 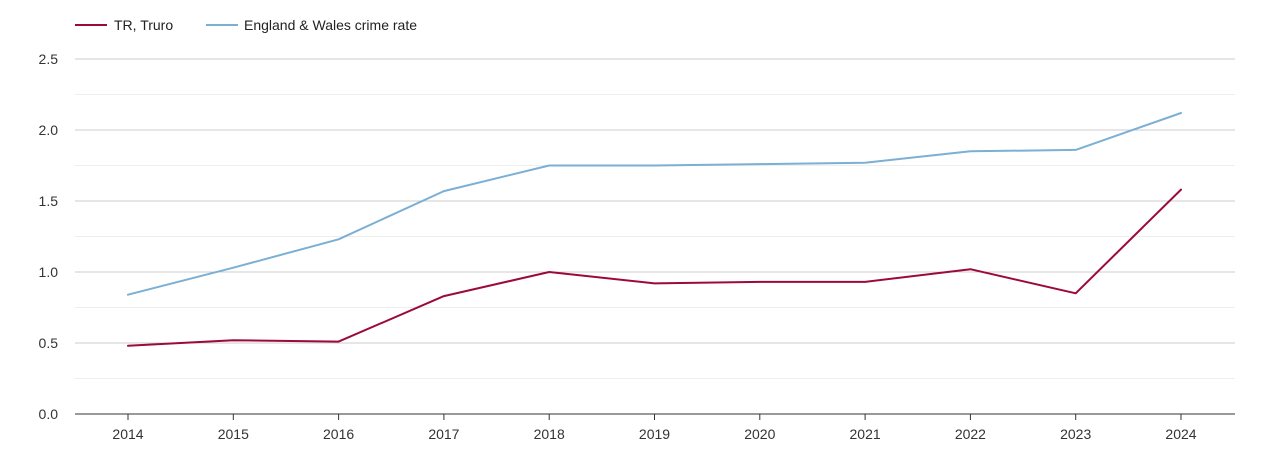 What do you see at coordinates (330, 25) in the screenshot?
I see `legend-label-england-wales: England & Wales crime rate` at bounding box center [330, 25].